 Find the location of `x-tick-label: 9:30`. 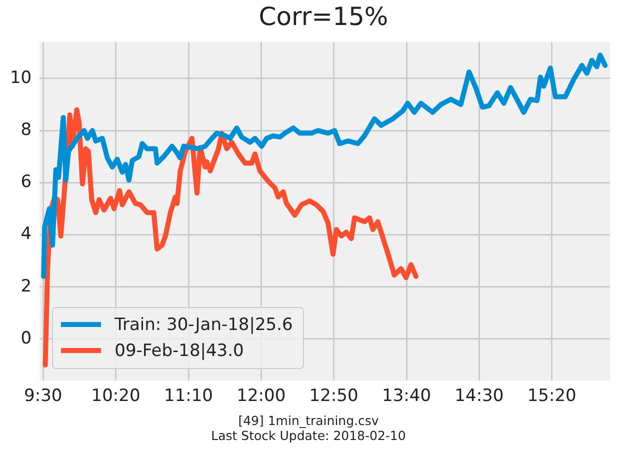

x-tick-label: 9:30 is located at coordinates (43, 396).